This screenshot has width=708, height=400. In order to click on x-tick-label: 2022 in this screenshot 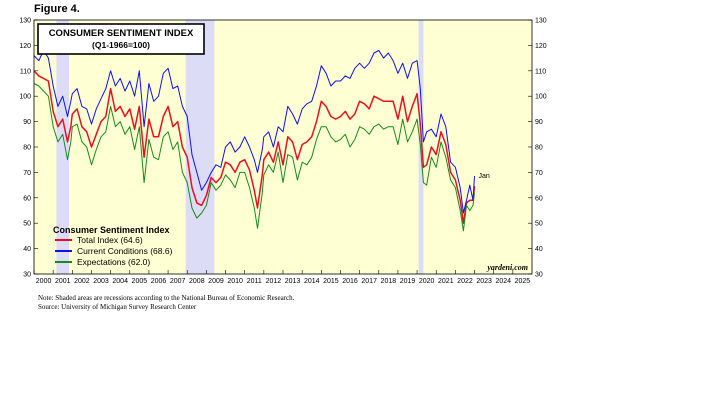, I will do `click(465, 281)`.